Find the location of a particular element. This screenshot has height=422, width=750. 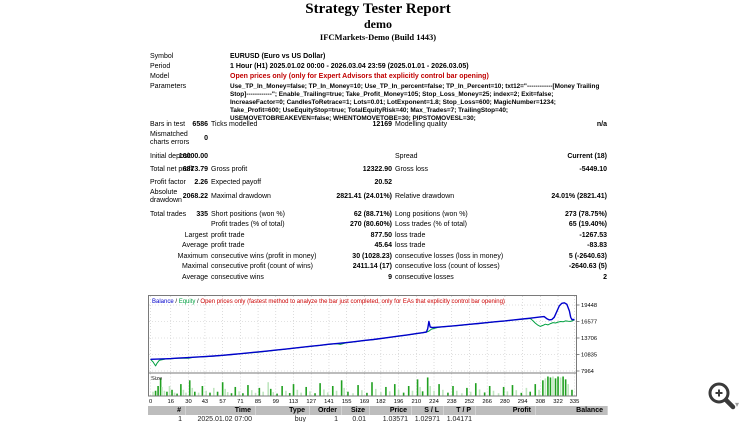

trade-table-header-cell: Price is located at coordinates (391, 410).